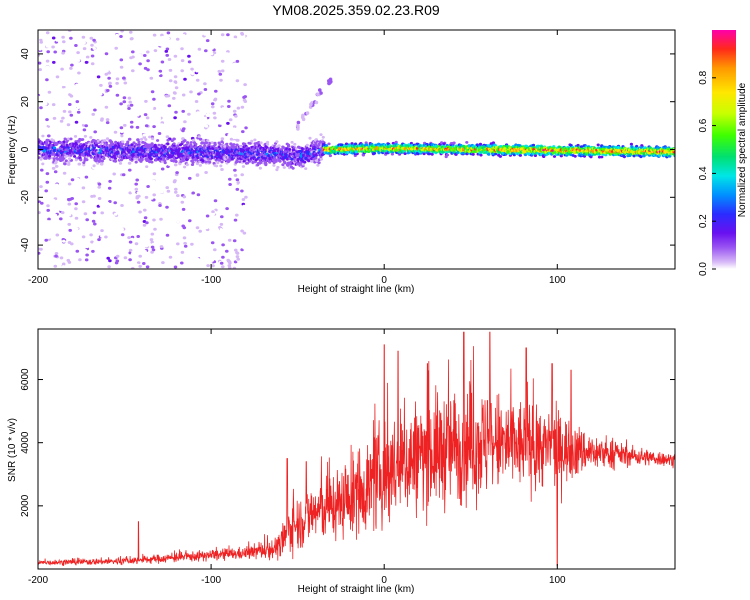  I want to click on chart-title: YM08.2025.359.02.23.R09, so click(356, 10).